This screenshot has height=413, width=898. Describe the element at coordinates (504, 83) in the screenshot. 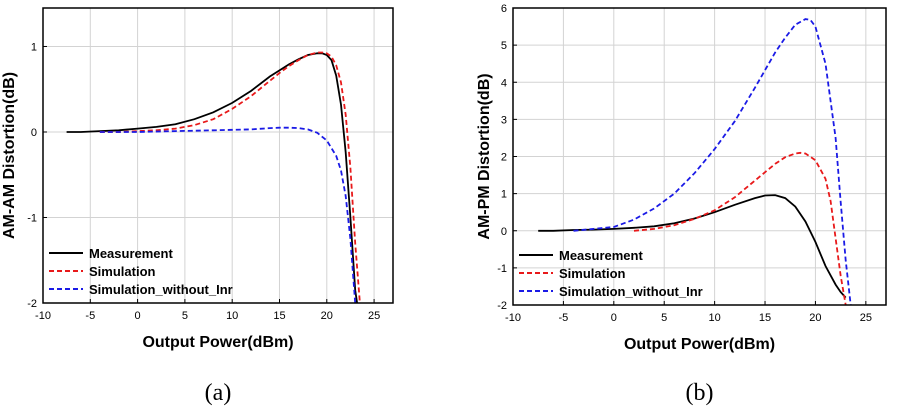

I see `y-tick-label: 4` at that location.